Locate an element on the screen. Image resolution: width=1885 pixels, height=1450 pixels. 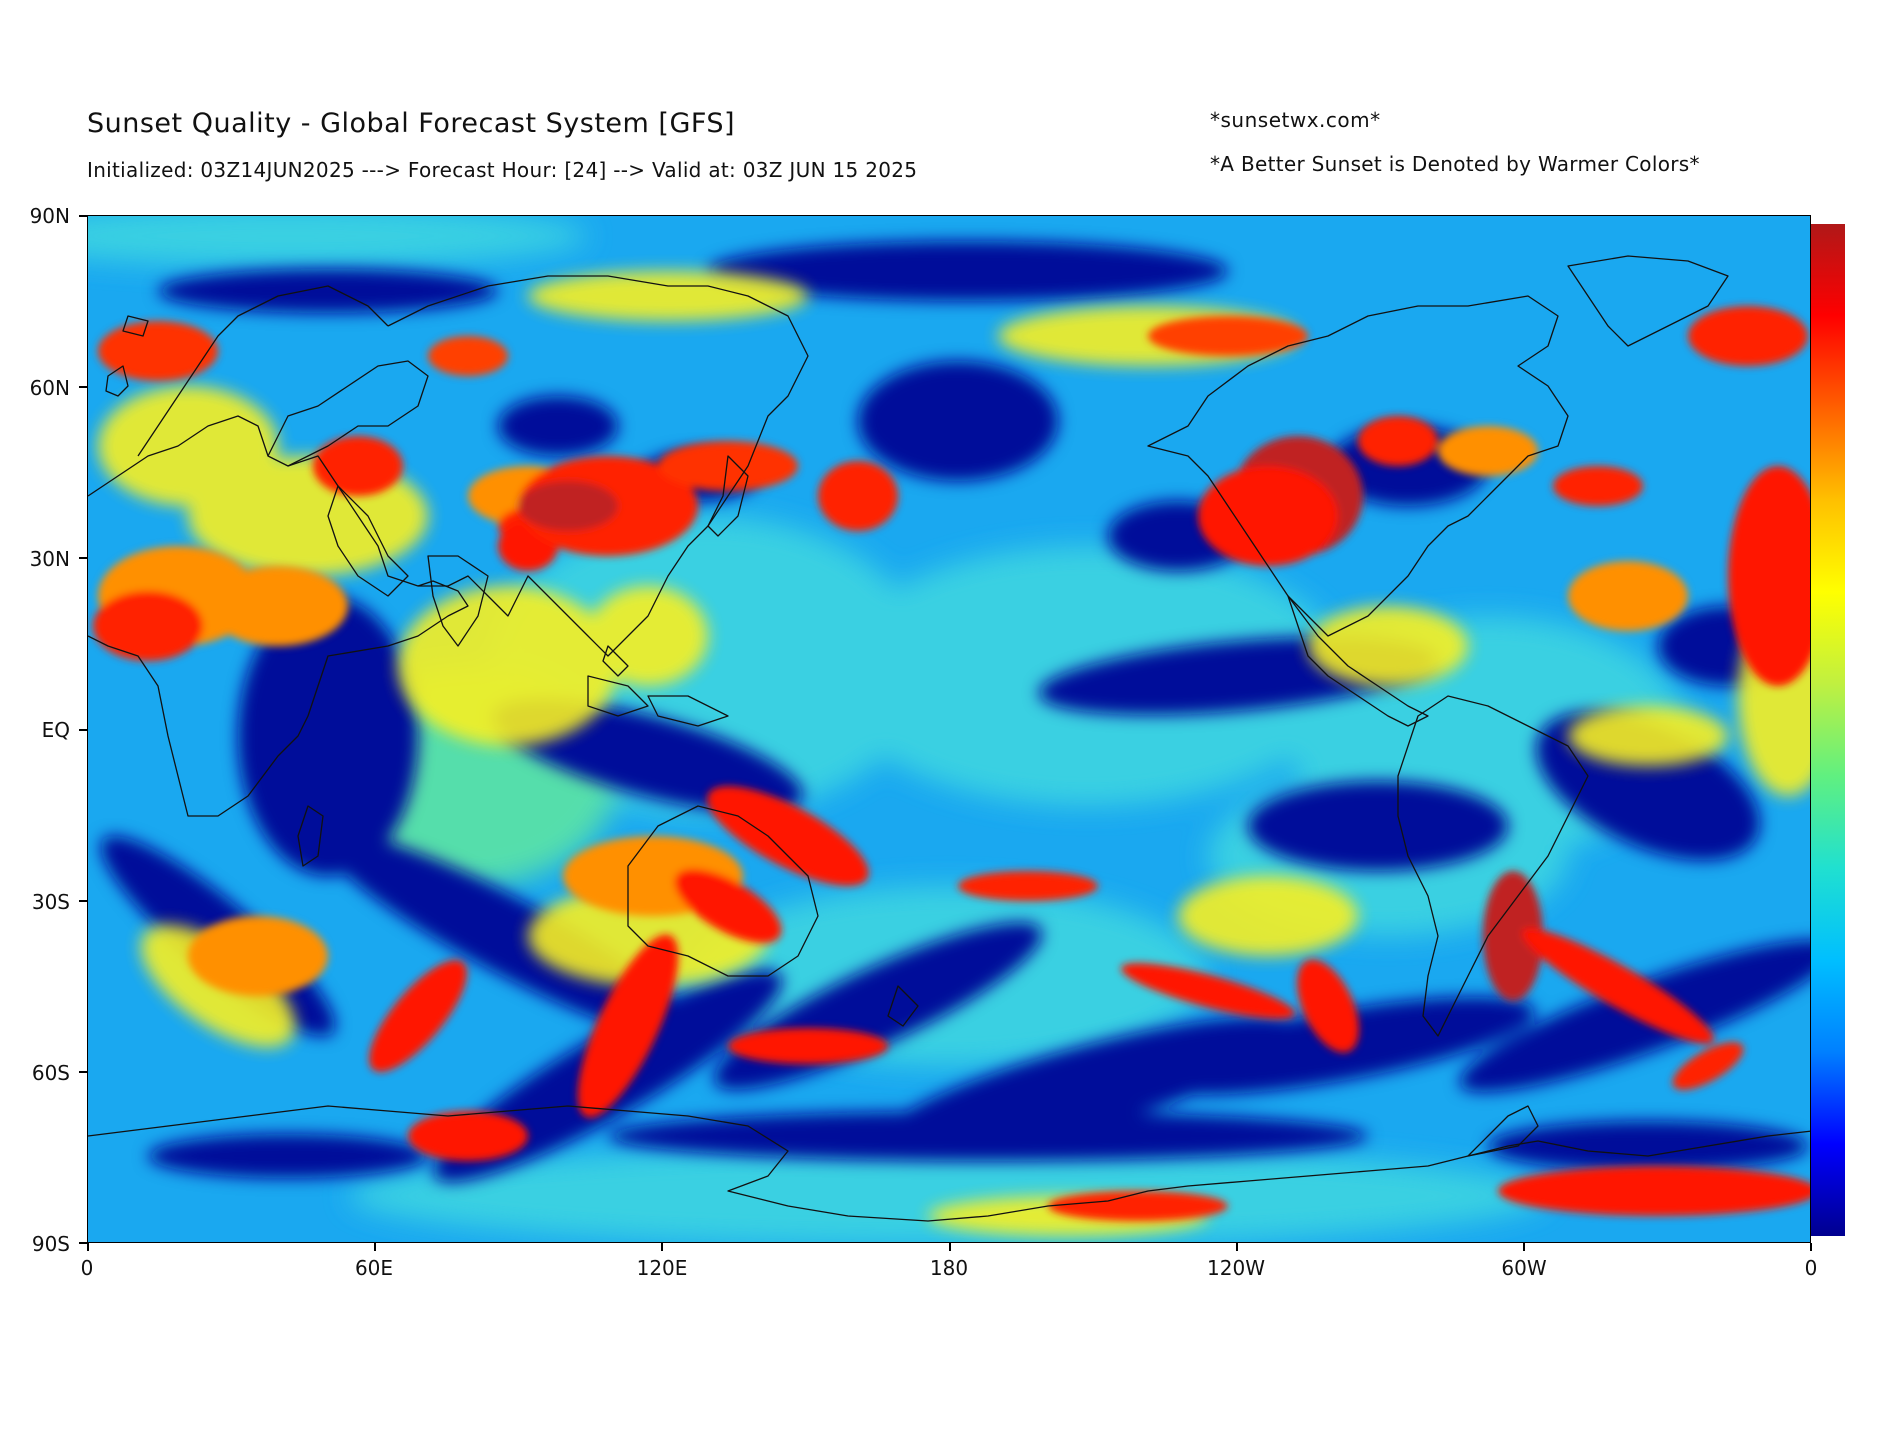
y-tick-label-eq: EQ is located at coordinates (55, 730).